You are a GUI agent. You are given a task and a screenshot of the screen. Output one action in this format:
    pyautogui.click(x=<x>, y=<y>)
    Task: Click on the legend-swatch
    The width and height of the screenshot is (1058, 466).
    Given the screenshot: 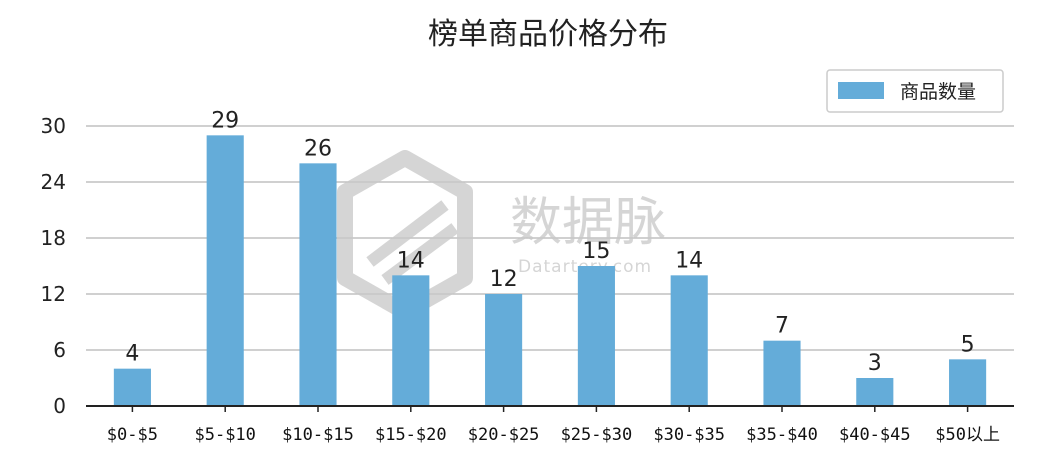 What is the action you would take?
    pyautogui.click(x=861, y=90)
    